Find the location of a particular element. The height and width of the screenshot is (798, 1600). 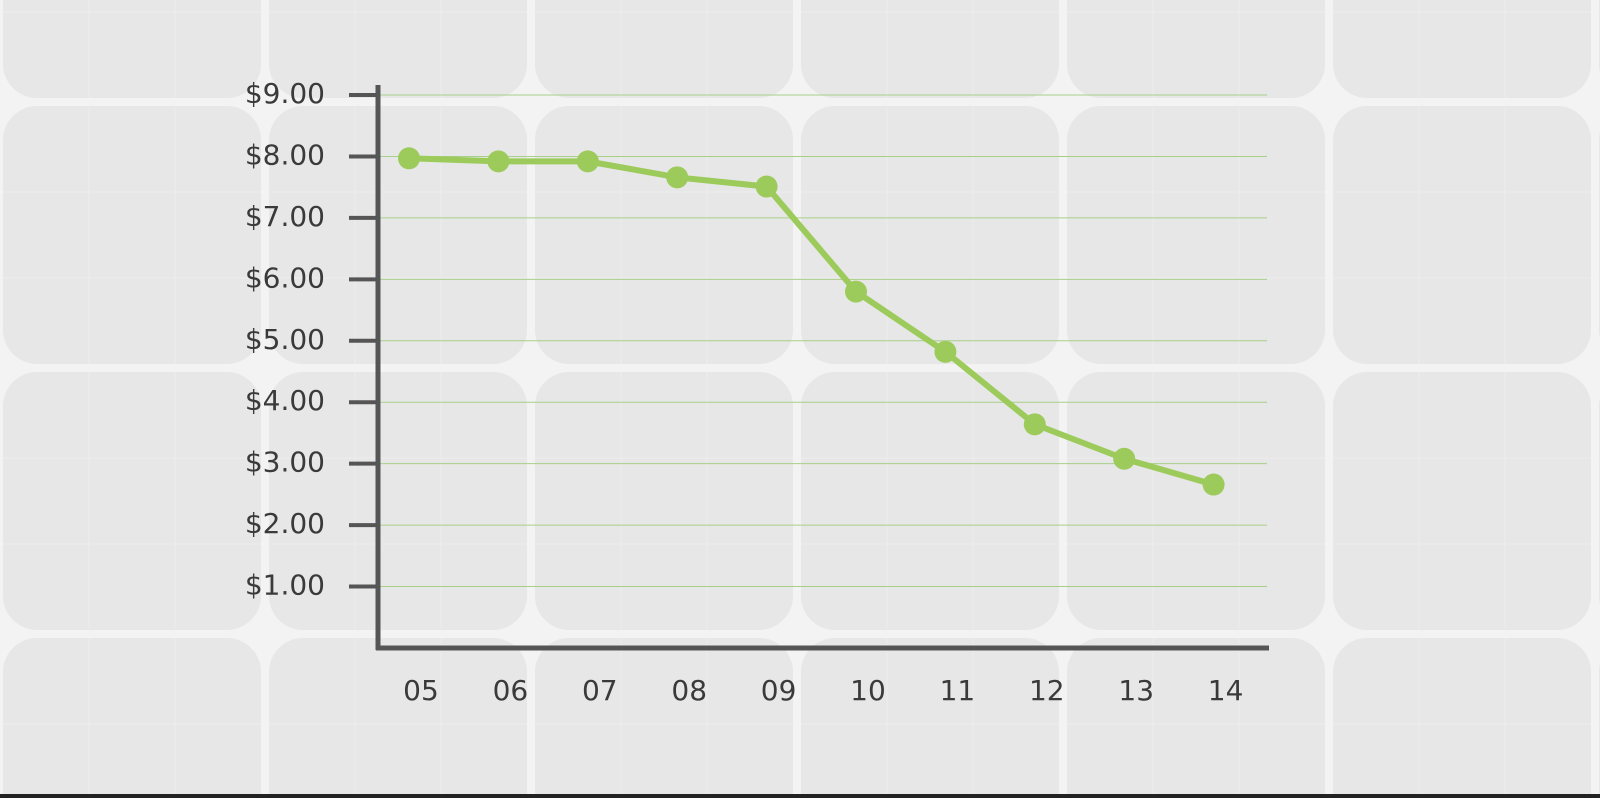

y-tick-label: $5.00 is located at coordinates (285, 339).